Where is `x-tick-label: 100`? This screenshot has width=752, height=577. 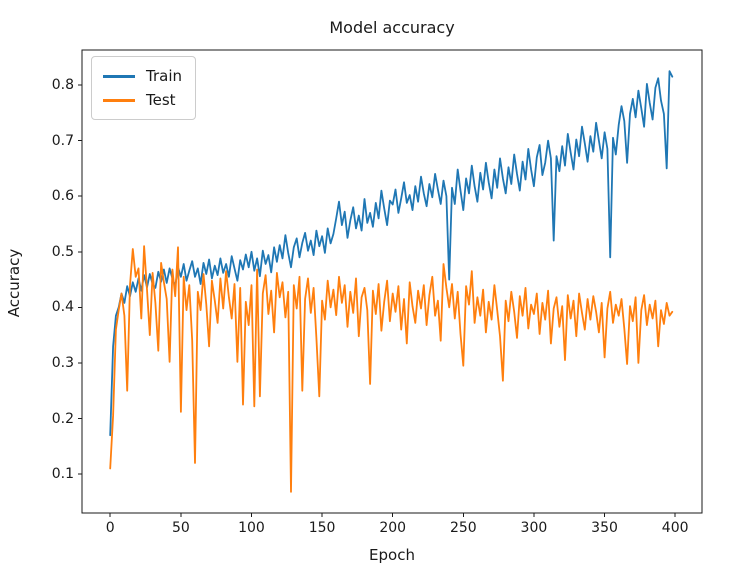 x-tick-label: 100 is located at coordinates (251, 528).